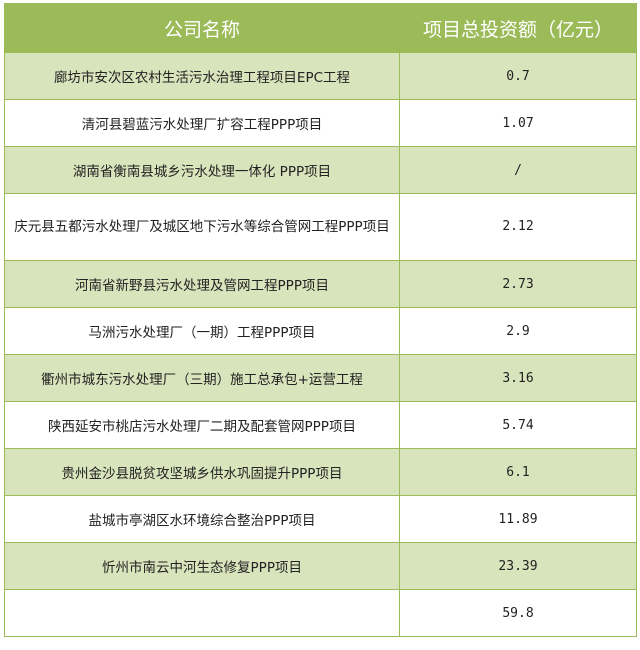 The height and width of the screenshot is (650, 640). What do you see at coordinates (518, 123) in the screenshot?
I see `investment-value-cell: 1.07` at bounding box center [518, 123].